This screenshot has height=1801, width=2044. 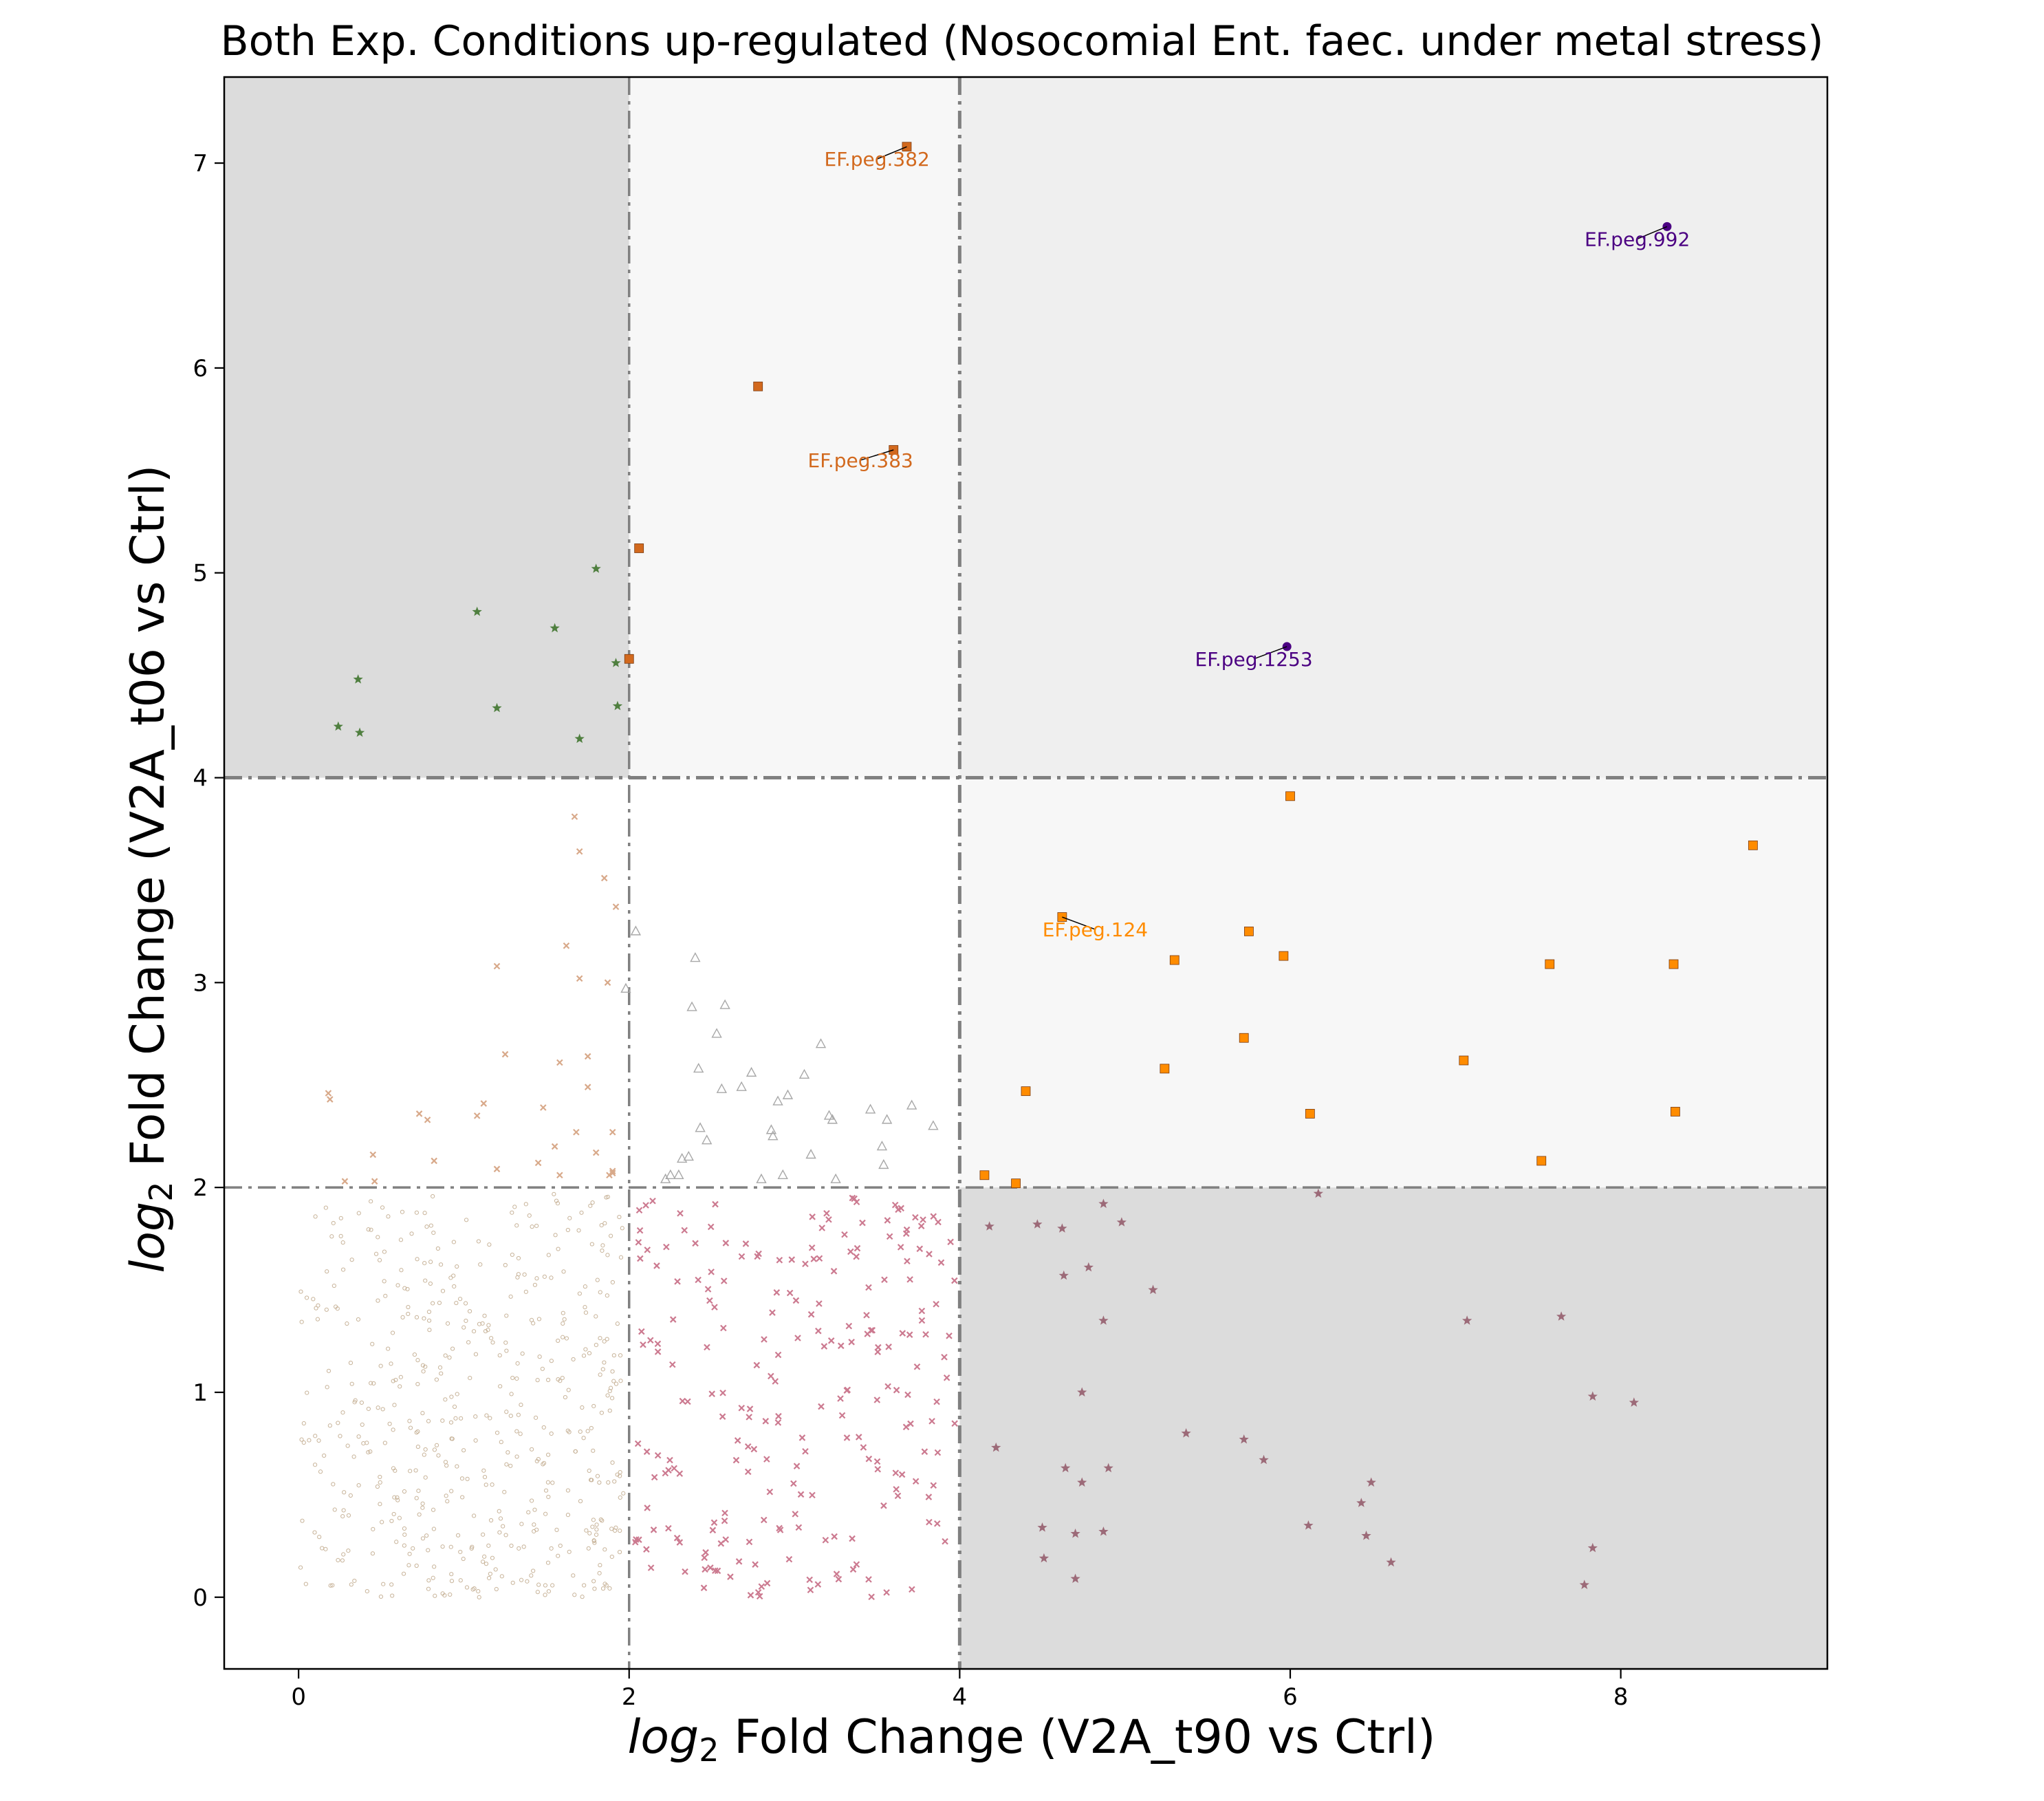 I want to click on series-5-point, so click(x=612, y=1132).